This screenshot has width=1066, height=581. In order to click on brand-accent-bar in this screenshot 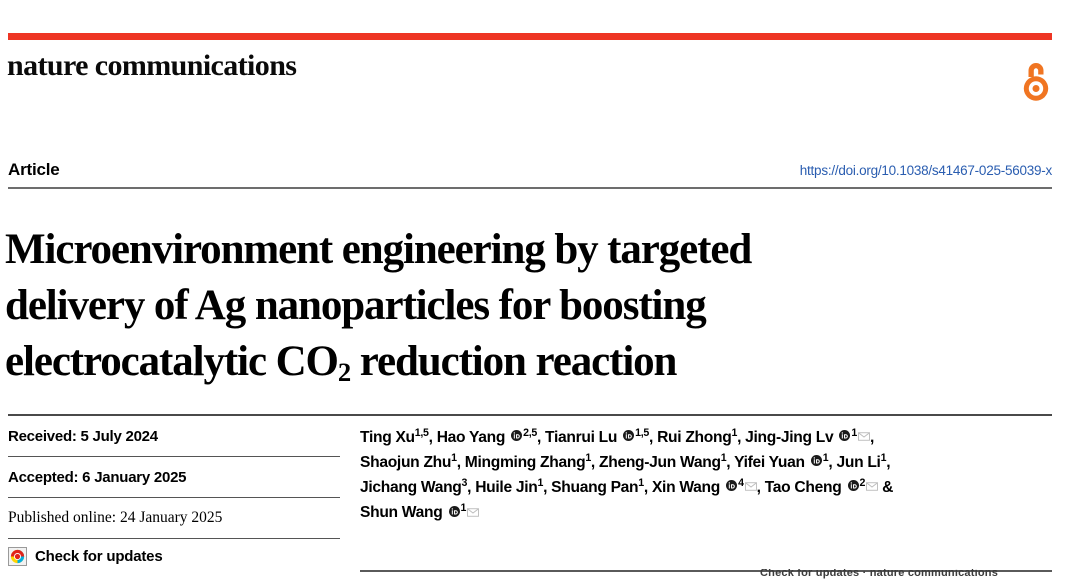, I will do `click(530, 36)`.